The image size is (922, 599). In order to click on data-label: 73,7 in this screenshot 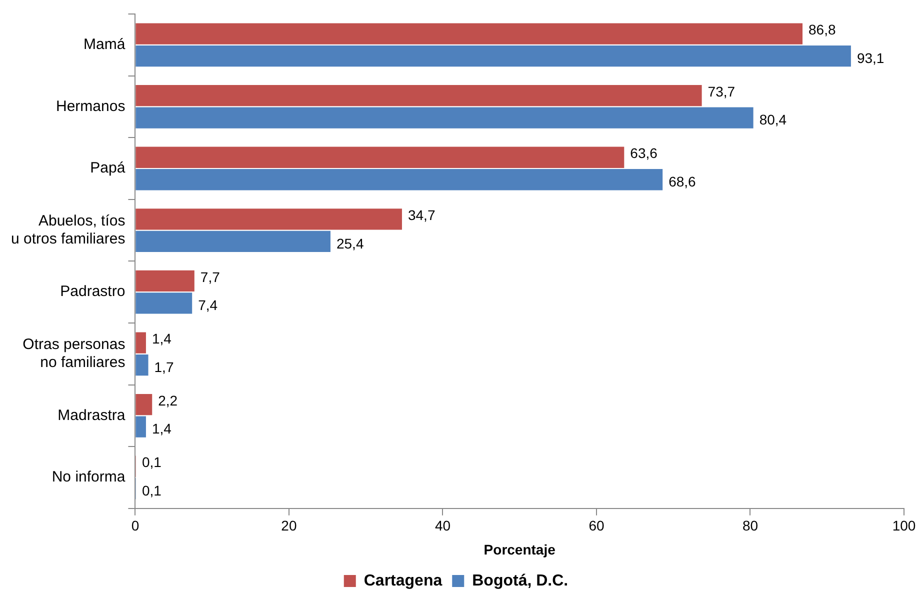, I will do `click(722, 91)`.